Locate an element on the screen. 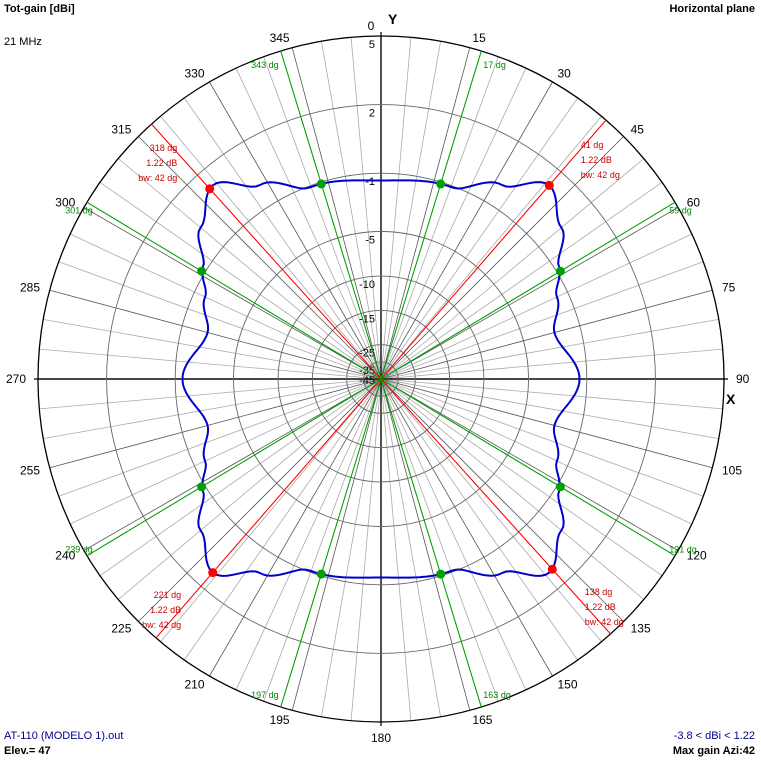 The height and width of the screenshot is (761, 761). frequency-label: 21 MHz is located at coordinates (23, 42).